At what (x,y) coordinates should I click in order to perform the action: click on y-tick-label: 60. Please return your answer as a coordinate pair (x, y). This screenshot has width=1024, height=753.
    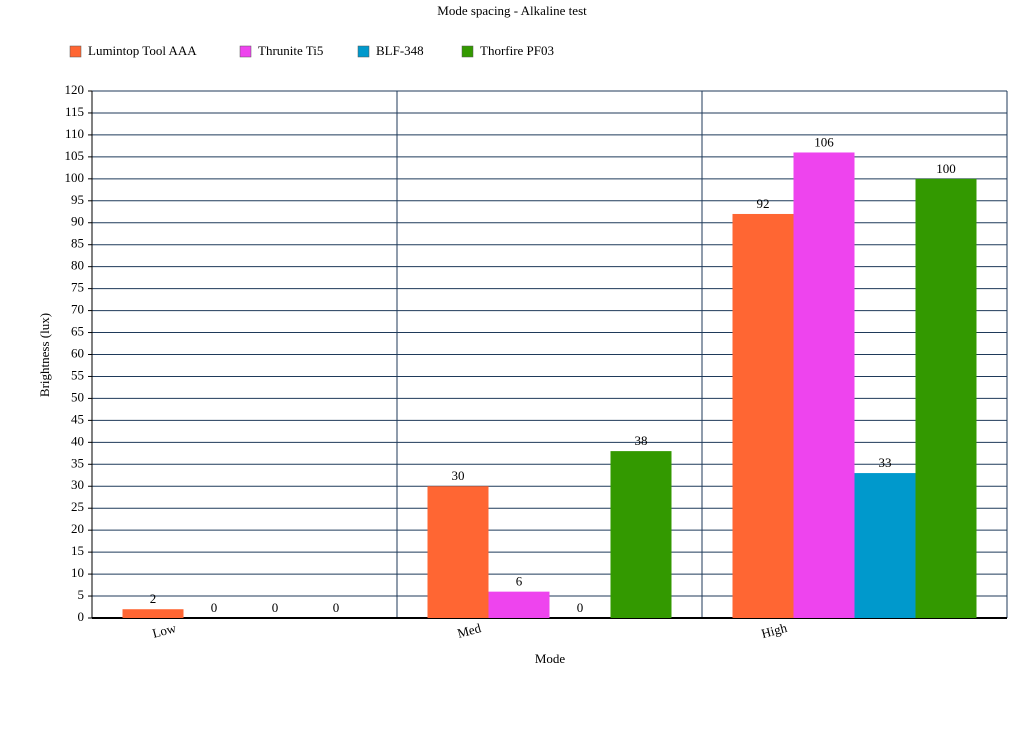
    Looking at the image, I should click on (77, 352).